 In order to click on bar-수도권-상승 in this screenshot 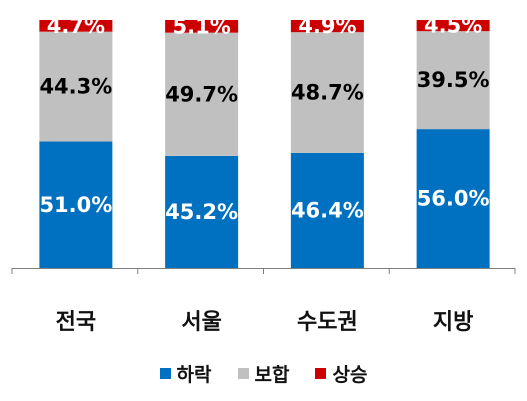, I will do `click(327, 26)`.